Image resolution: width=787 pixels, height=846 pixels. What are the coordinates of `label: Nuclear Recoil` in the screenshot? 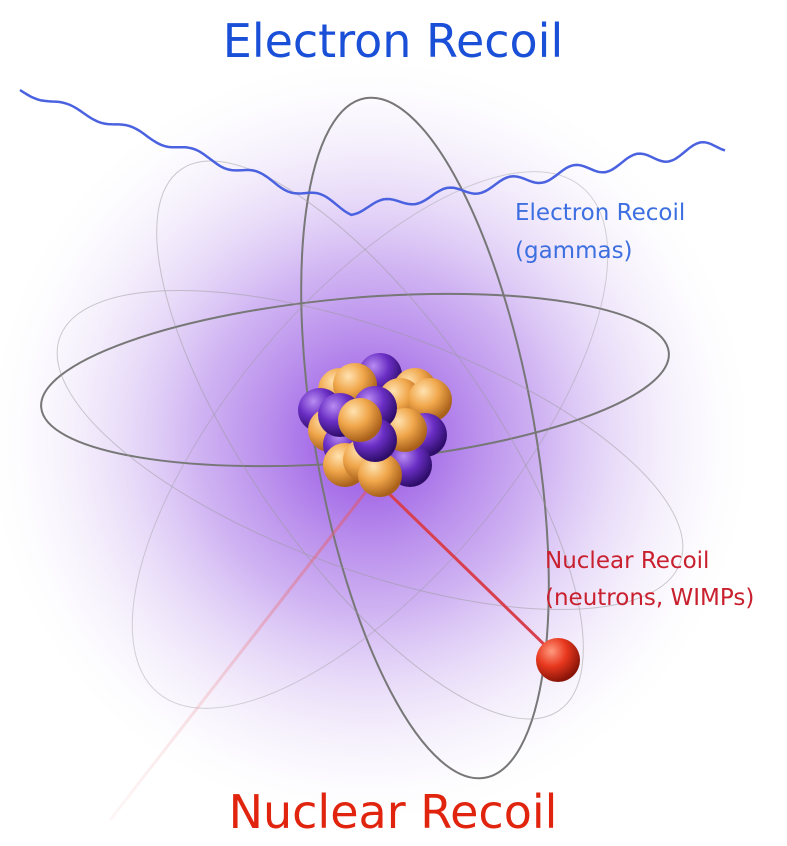 It's located at (627, 561).